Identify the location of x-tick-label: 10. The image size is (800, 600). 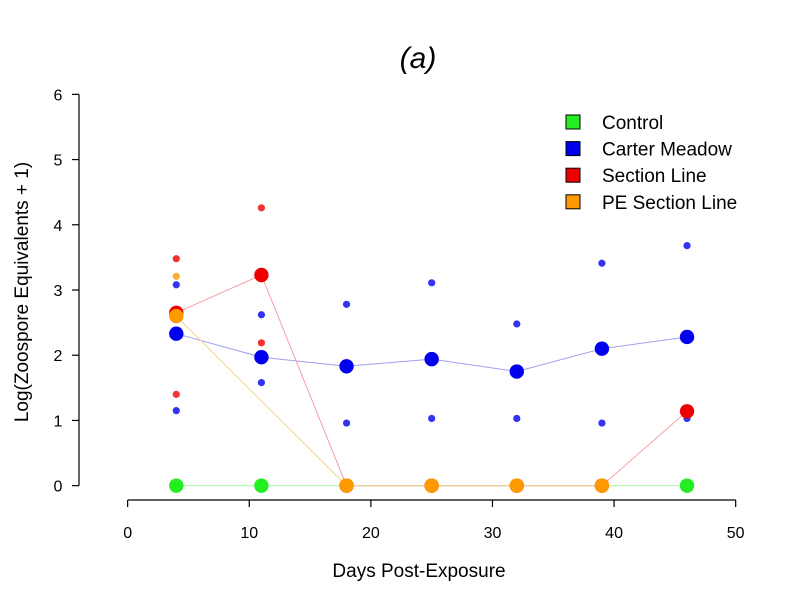
(249, 533).